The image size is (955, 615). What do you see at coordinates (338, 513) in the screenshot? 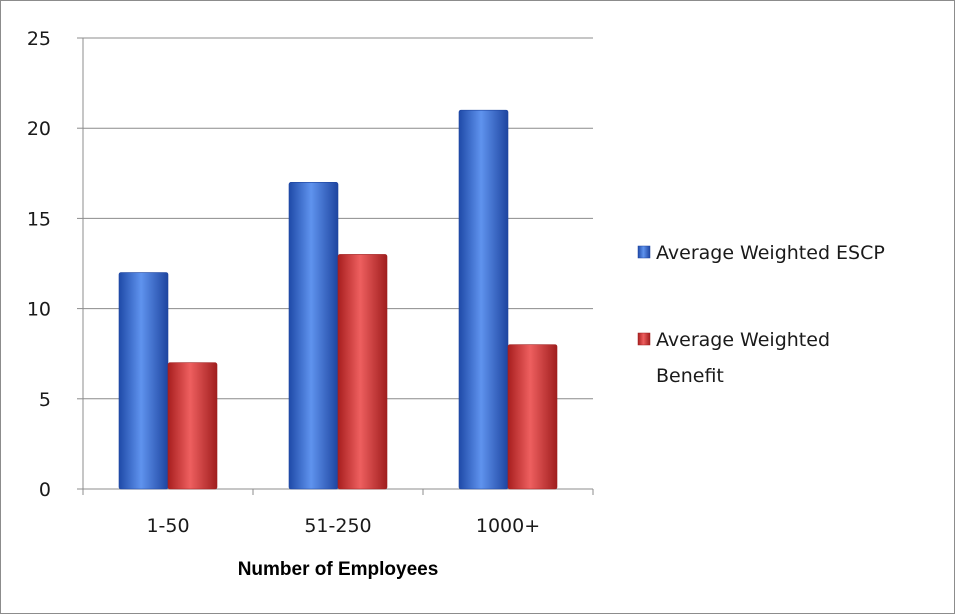
I see `x-tick-labels: 1-50 51-250 1000+` at bounding box center [338, 513].